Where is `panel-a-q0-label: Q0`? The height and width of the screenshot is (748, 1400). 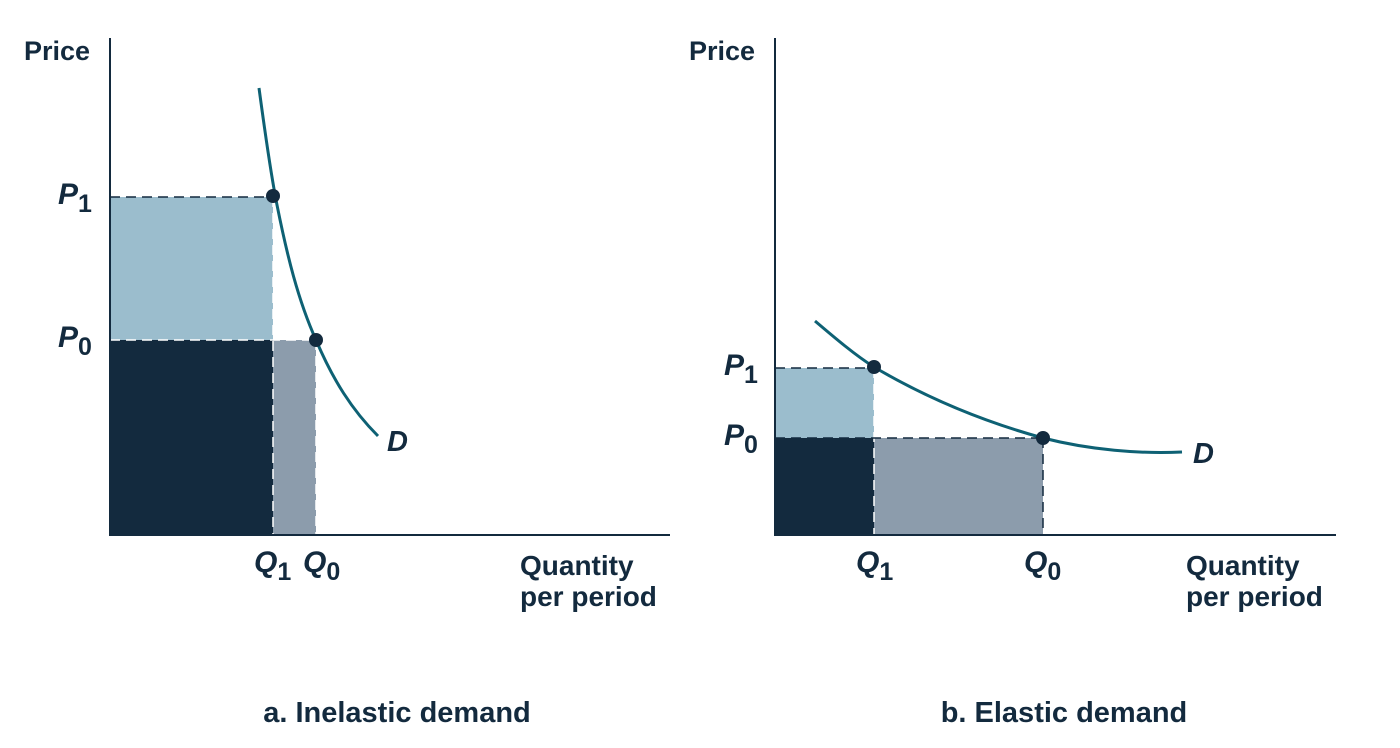 panel-a-q0-label: Q0 is located at coordinates (321, 566).